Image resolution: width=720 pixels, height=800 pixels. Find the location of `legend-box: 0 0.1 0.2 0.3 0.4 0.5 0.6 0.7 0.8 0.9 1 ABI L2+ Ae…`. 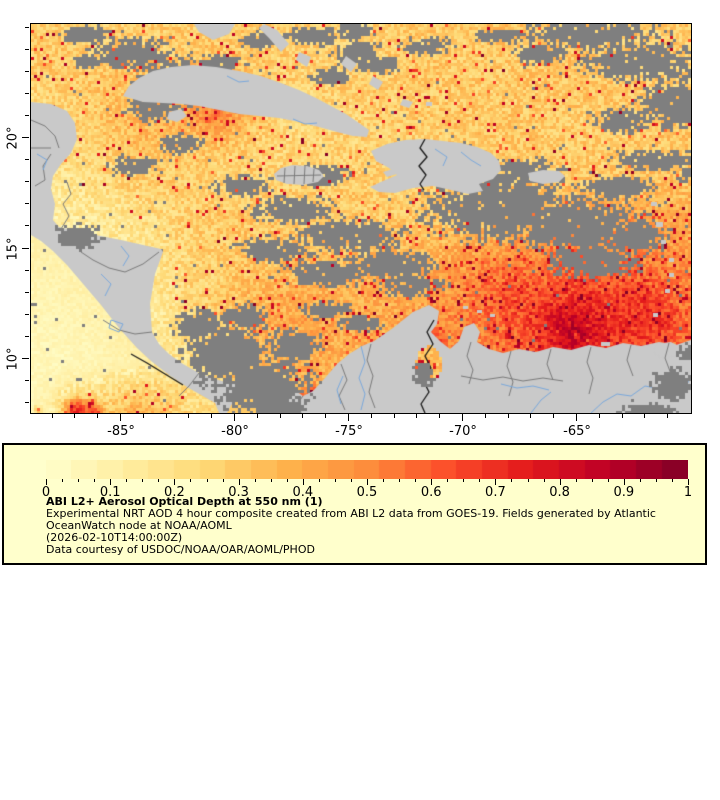

legend-box: 0 0.1 0.2 0.3 0.4 0.5 0.6 0.7 0.8 0.9 1 ABI L2+ Ae… is located at coordinates (354, 504).